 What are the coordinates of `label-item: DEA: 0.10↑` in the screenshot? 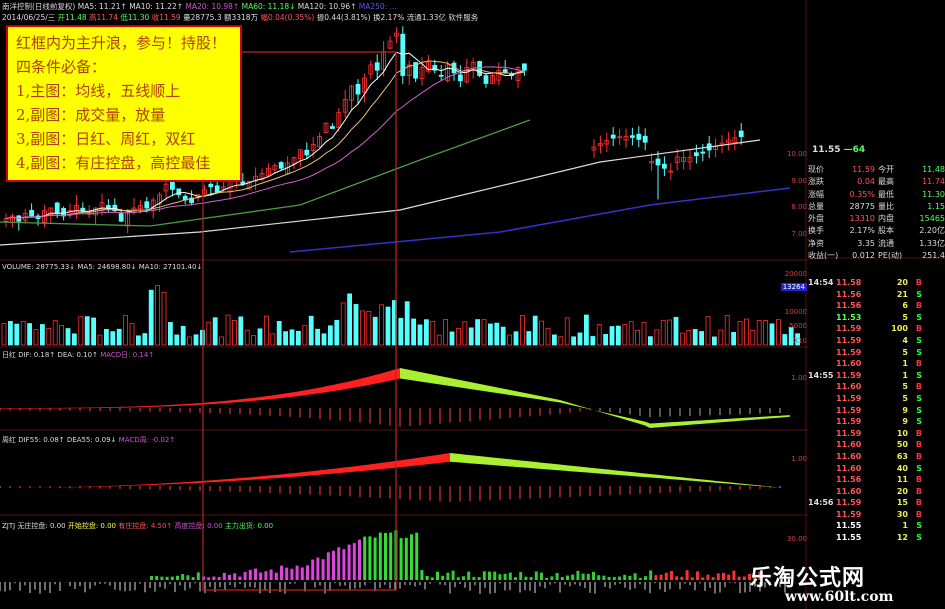 It's located at (79, 355).